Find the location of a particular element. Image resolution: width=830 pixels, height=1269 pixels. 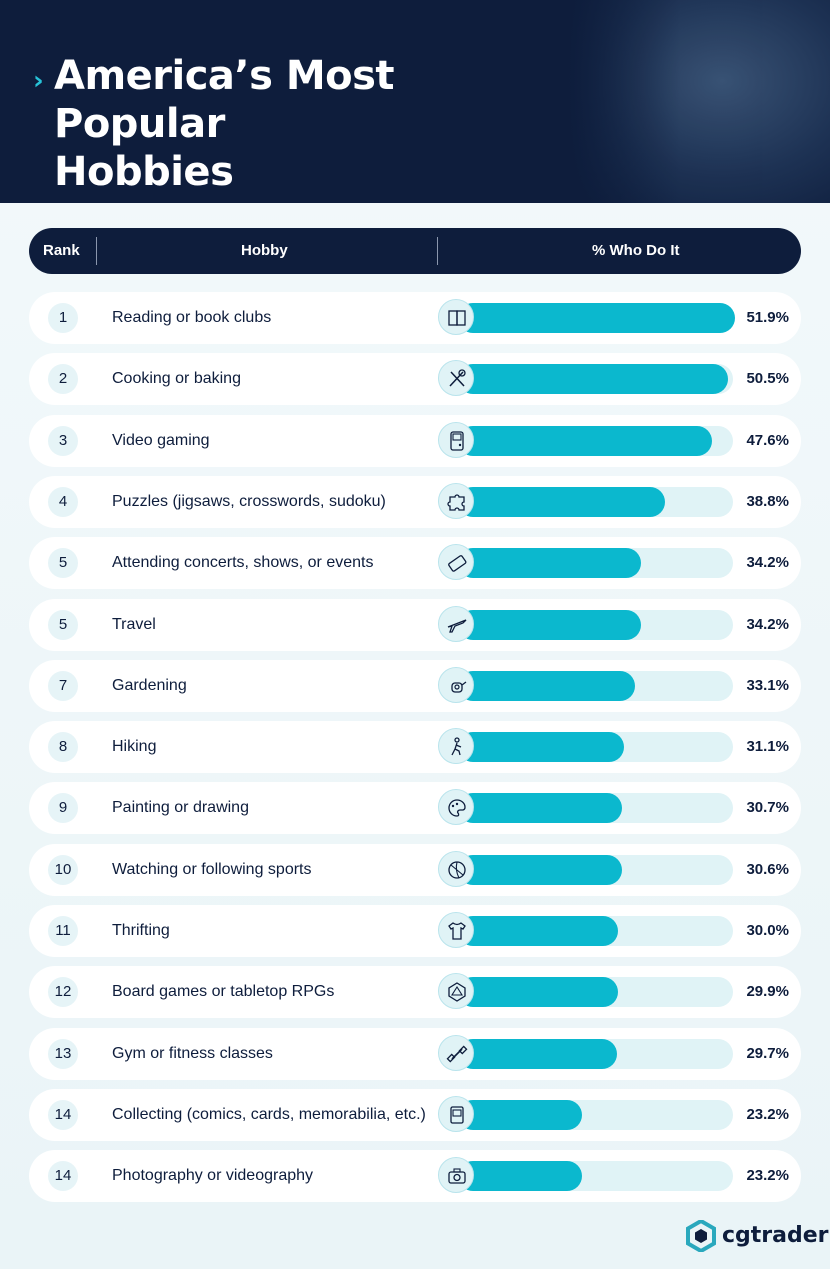

page-title: America’s Most Popular Hobbies is located at coordinates (304, 124).